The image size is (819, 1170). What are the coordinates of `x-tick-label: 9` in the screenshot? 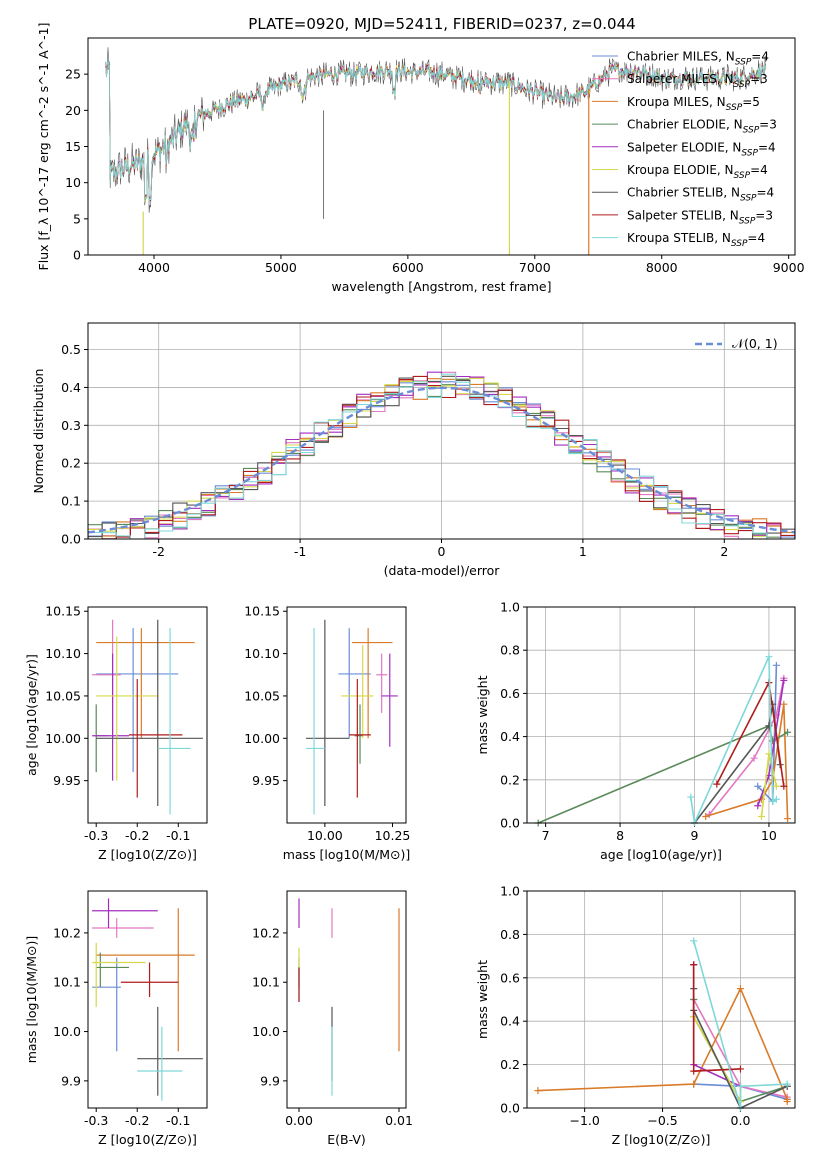 It's located at (695, 835).